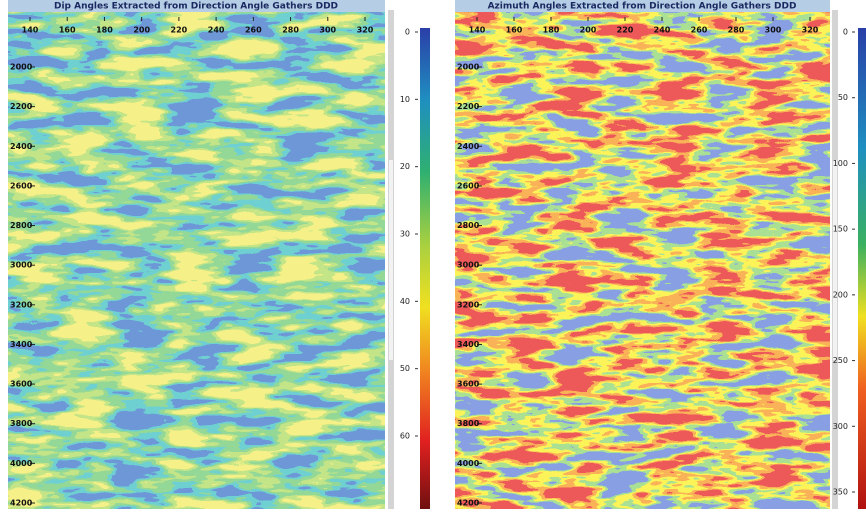 Image resolution: width=866 pixels, height=513 pixels. I want to click on colorbar-label: 30, so click(405, 234).